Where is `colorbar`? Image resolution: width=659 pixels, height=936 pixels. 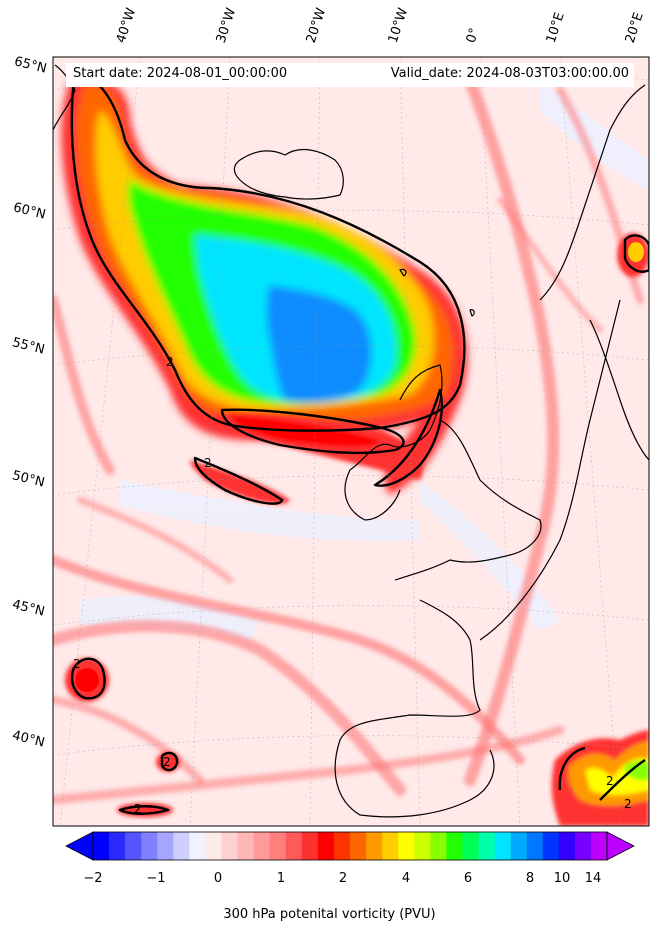 colorbar is located at coordinates (350, 846).